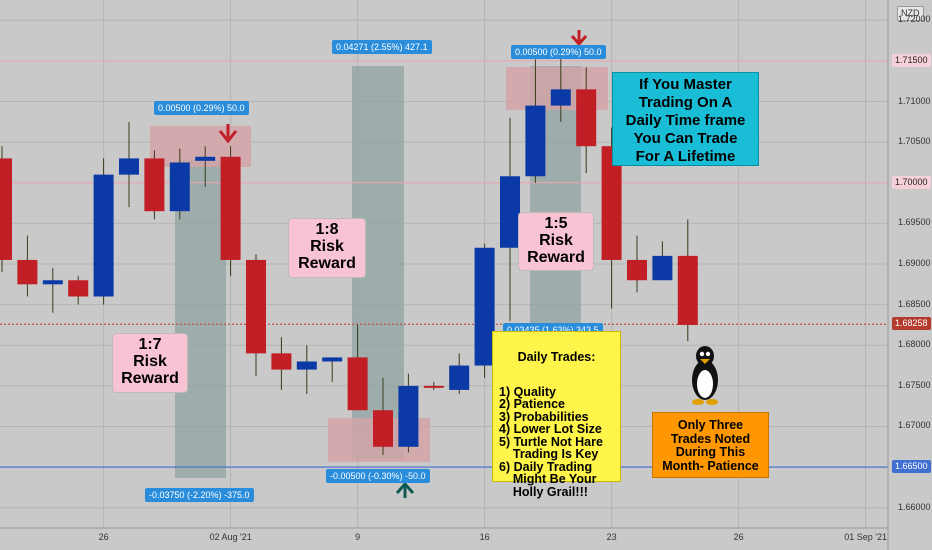 The image size is (932, 550). Describe the element at coordinates (914, 100) in the screenshot. I see `y-tick-label: 1.71000` at that location.